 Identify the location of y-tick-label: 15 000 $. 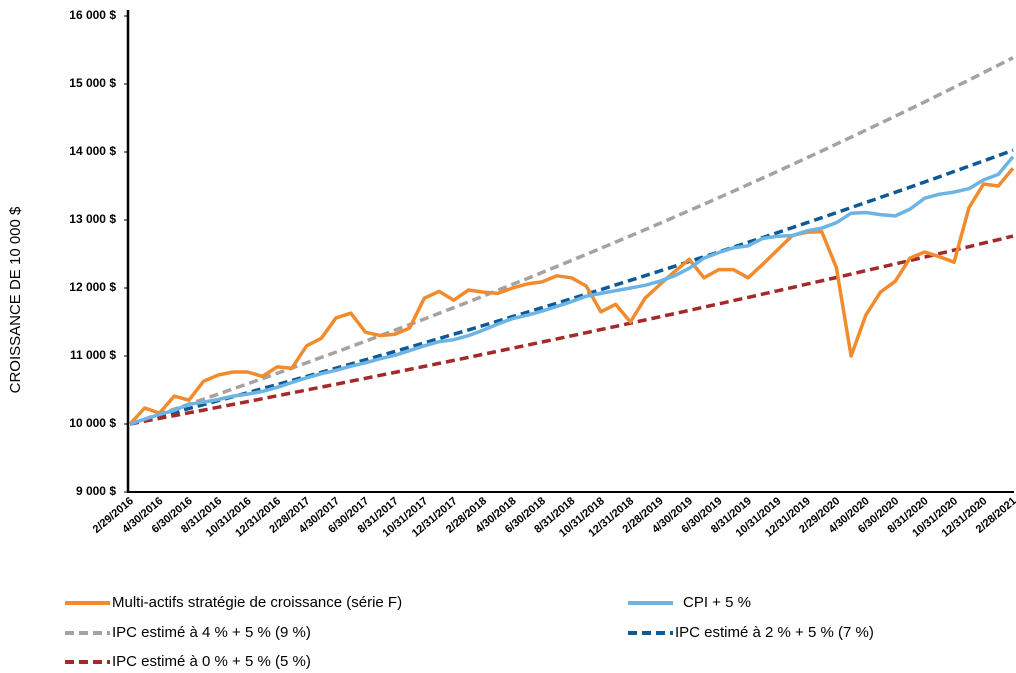
(92, 83).